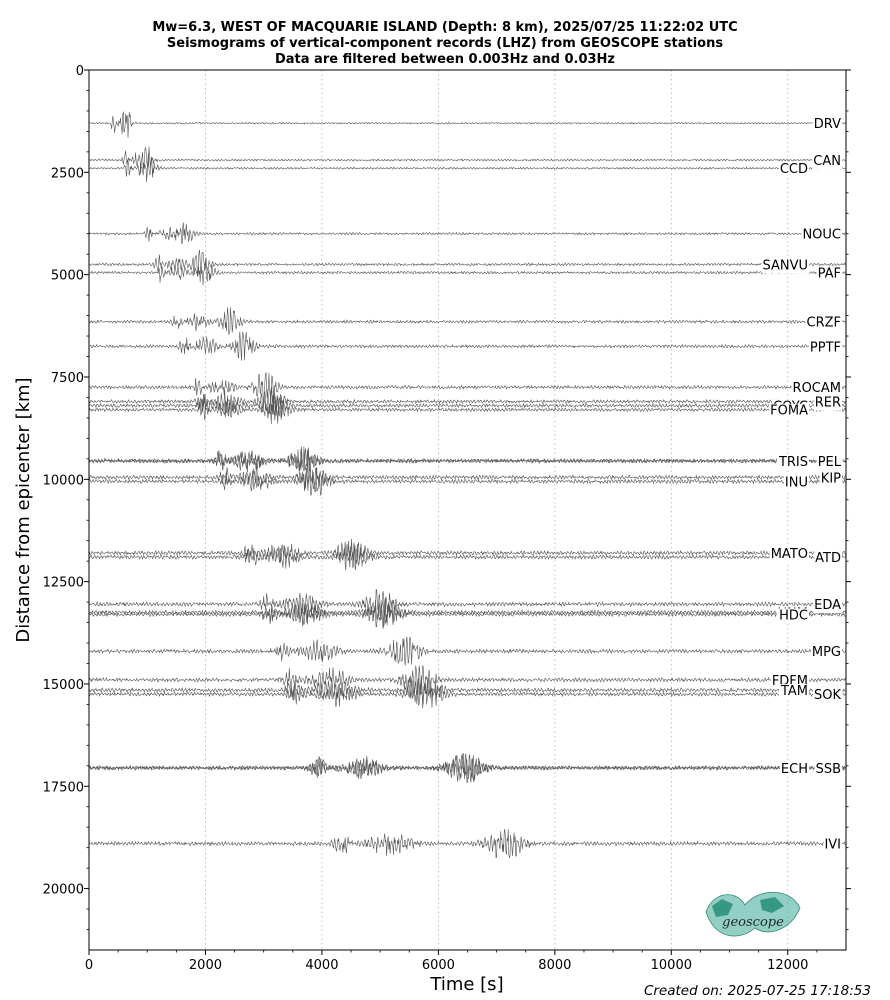  I want to click on station-label-paf: PAF, so click(829, 274).